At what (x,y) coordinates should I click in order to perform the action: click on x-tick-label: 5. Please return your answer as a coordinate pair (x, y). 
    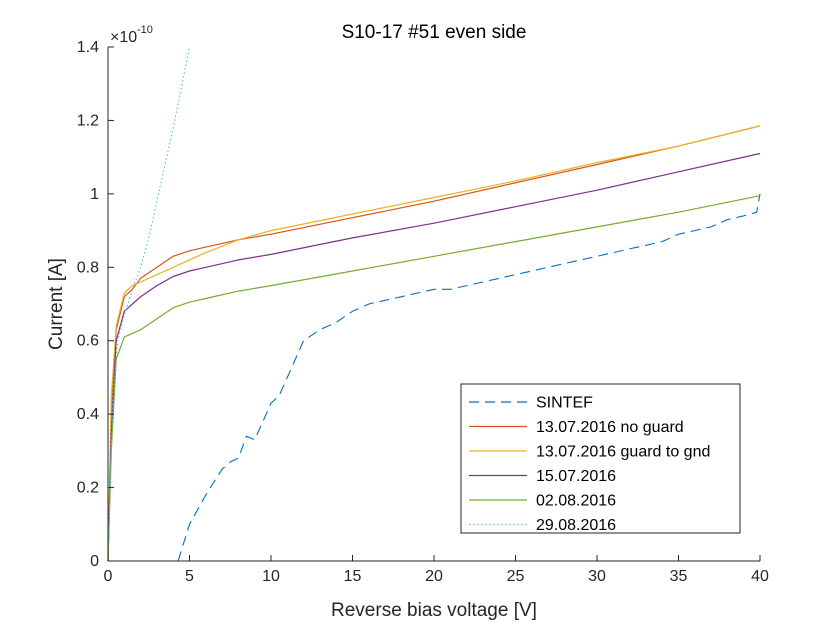
    Looking at the image, I should click on (189, 576).